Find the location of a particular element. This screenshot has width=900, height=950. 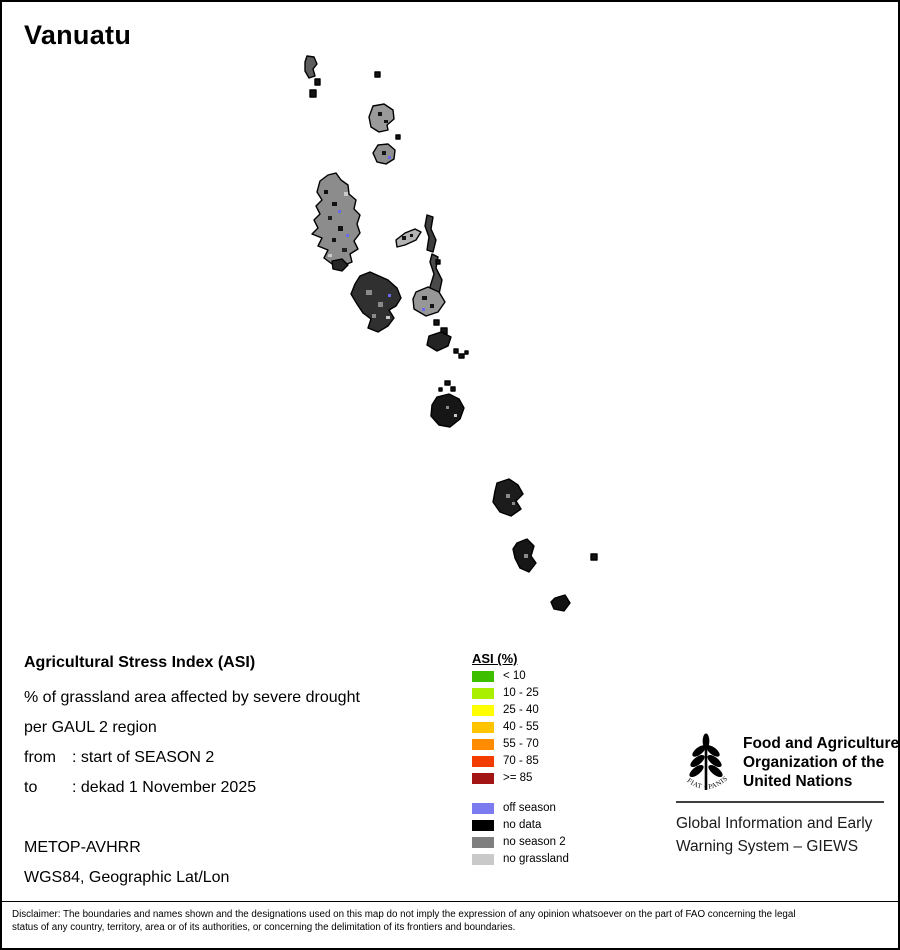

legend-title: ASI (%) is located at coordinates (495, 658).